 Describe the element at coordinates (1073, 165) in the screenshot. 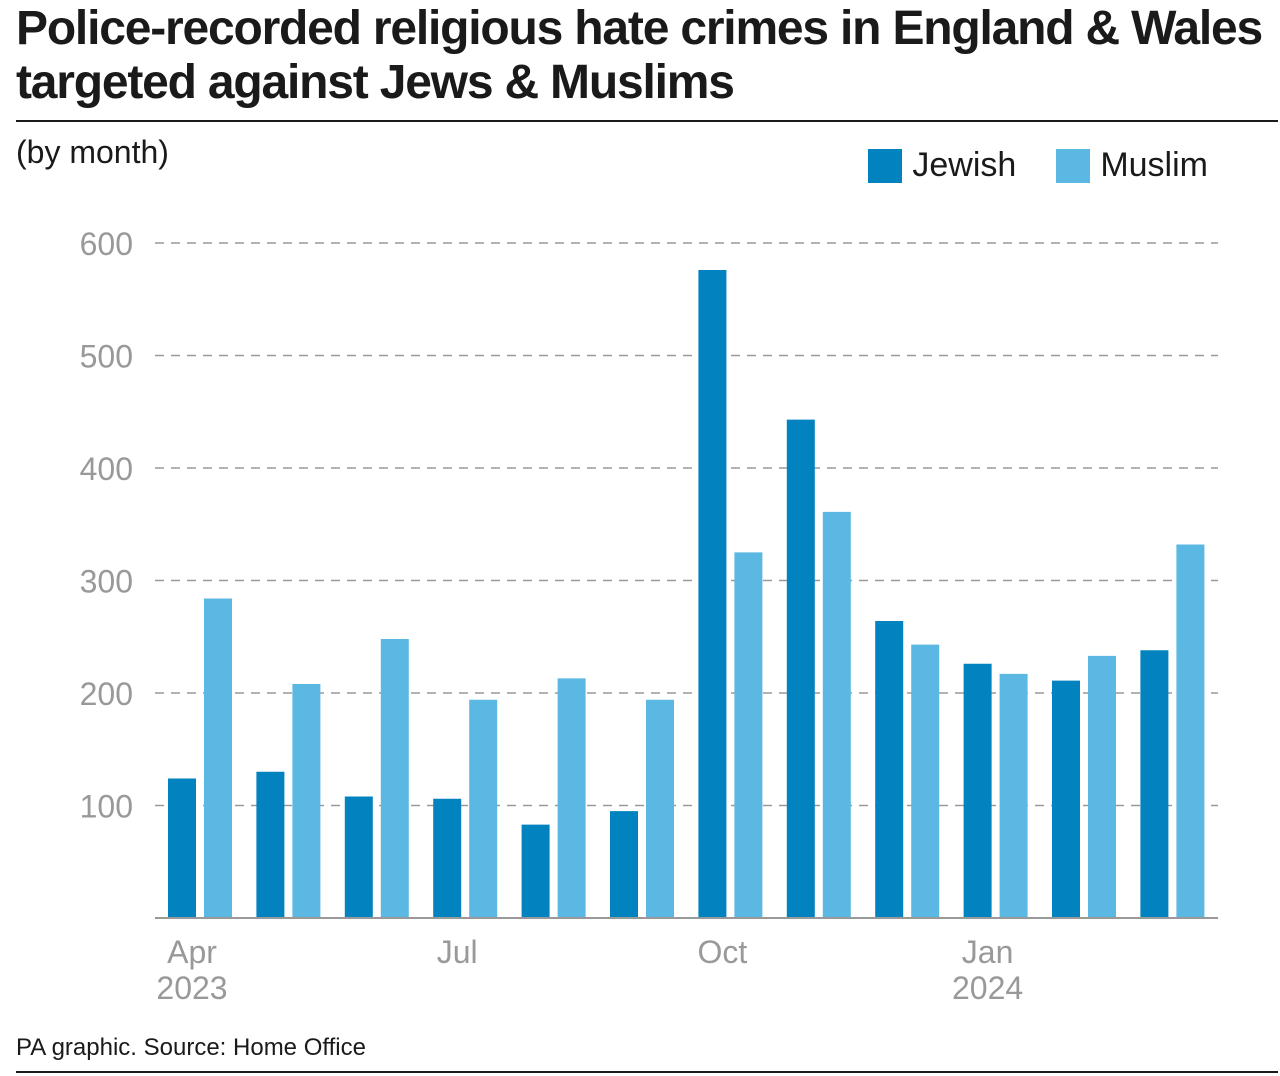

I see `legend-swatch-muslim` at that location.